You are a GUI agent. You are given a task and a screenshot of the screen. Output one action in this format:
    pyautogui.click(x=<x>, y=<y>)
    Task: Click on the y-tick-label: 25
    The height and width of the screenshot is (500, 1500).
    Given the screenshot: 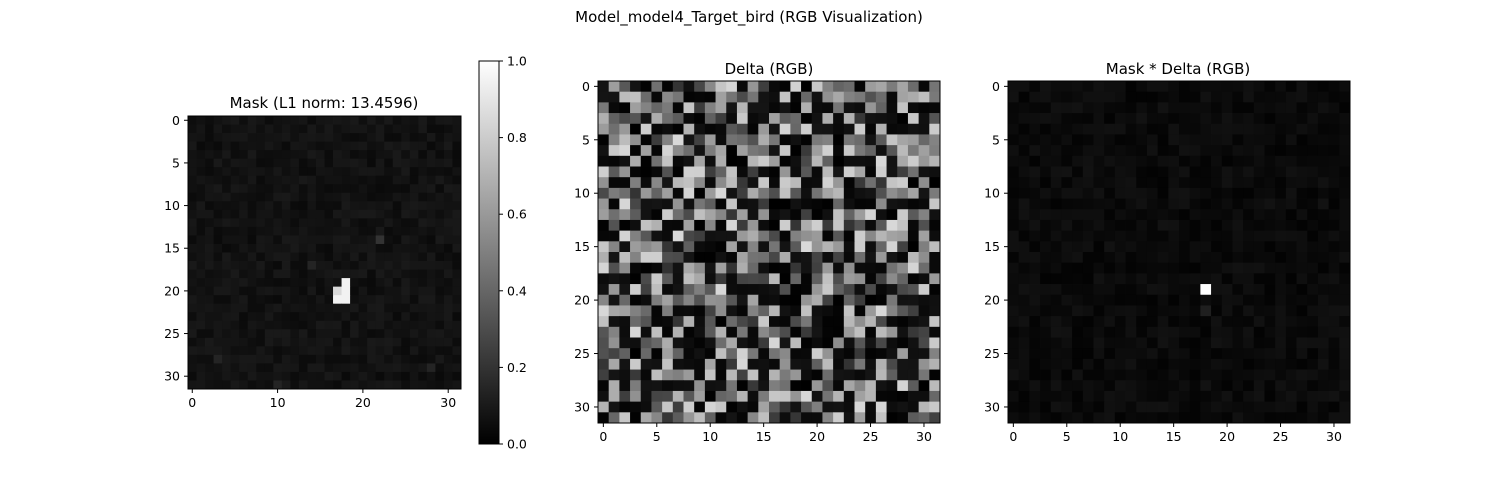 What is the action you would take?
    pyautogui.click(x=992, y=353)
    